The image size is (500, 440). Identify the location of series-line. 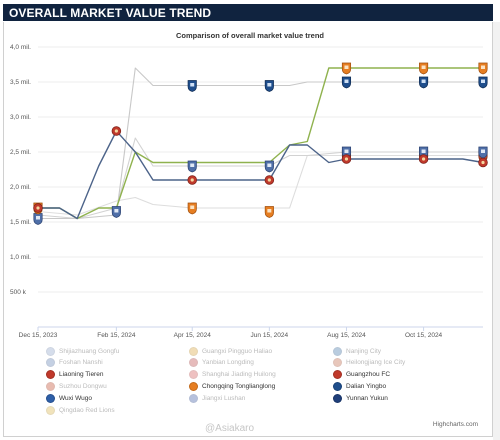
(260, 185).